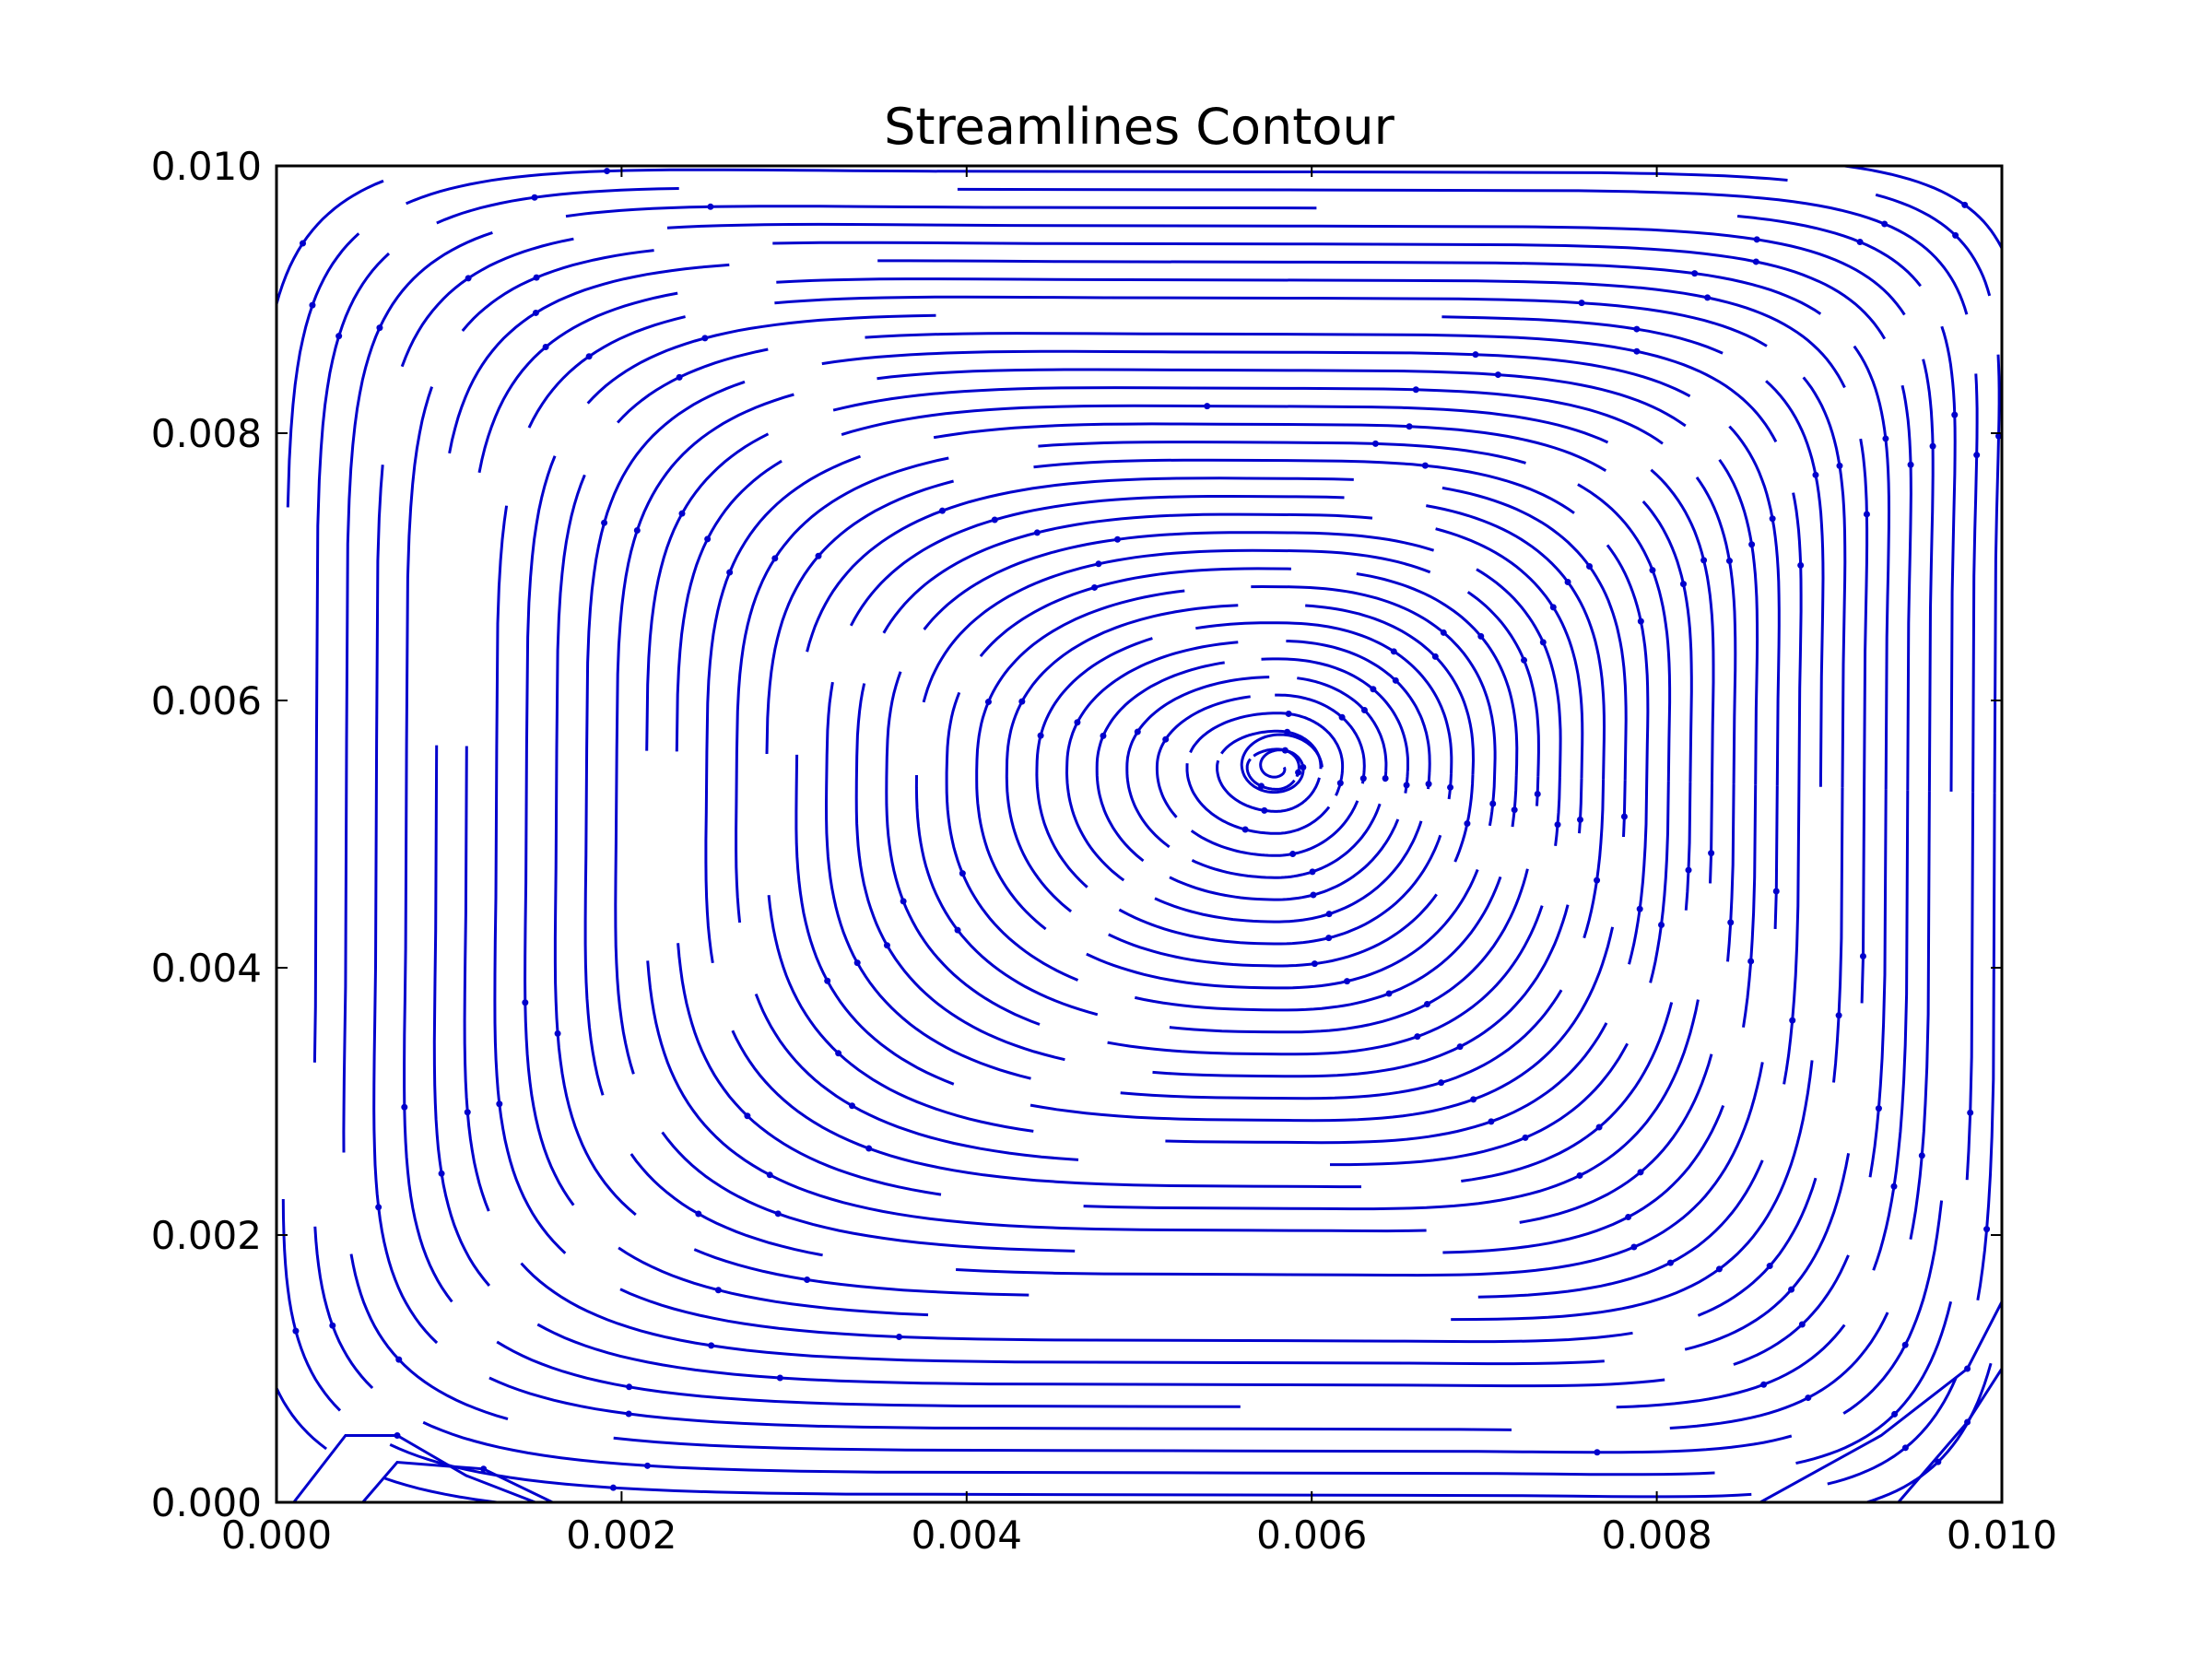 The image size is (2212, 1659). Describe the element at coordinates (206, 1502) in the screenshot. I see `y-tick-label: 0.000` at that location.